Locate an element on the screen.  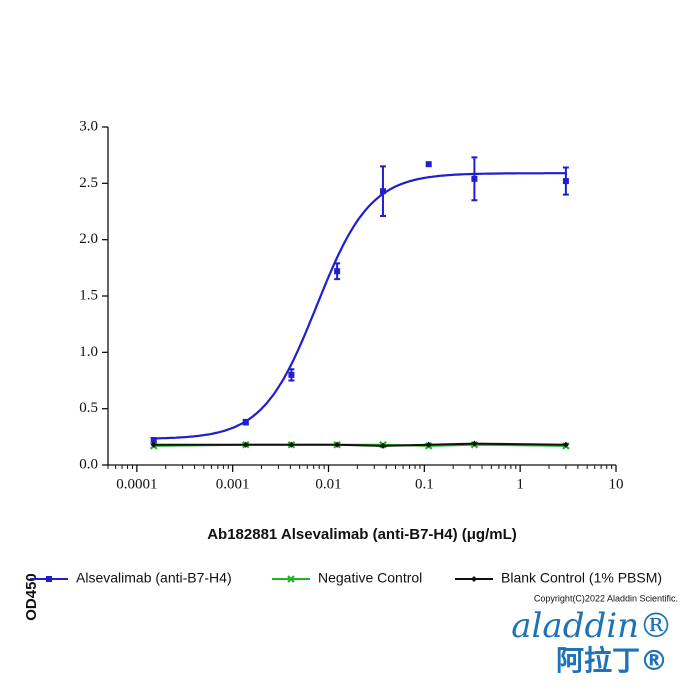
y-tick-label: 1.5 is located at coordinates (88, 295).